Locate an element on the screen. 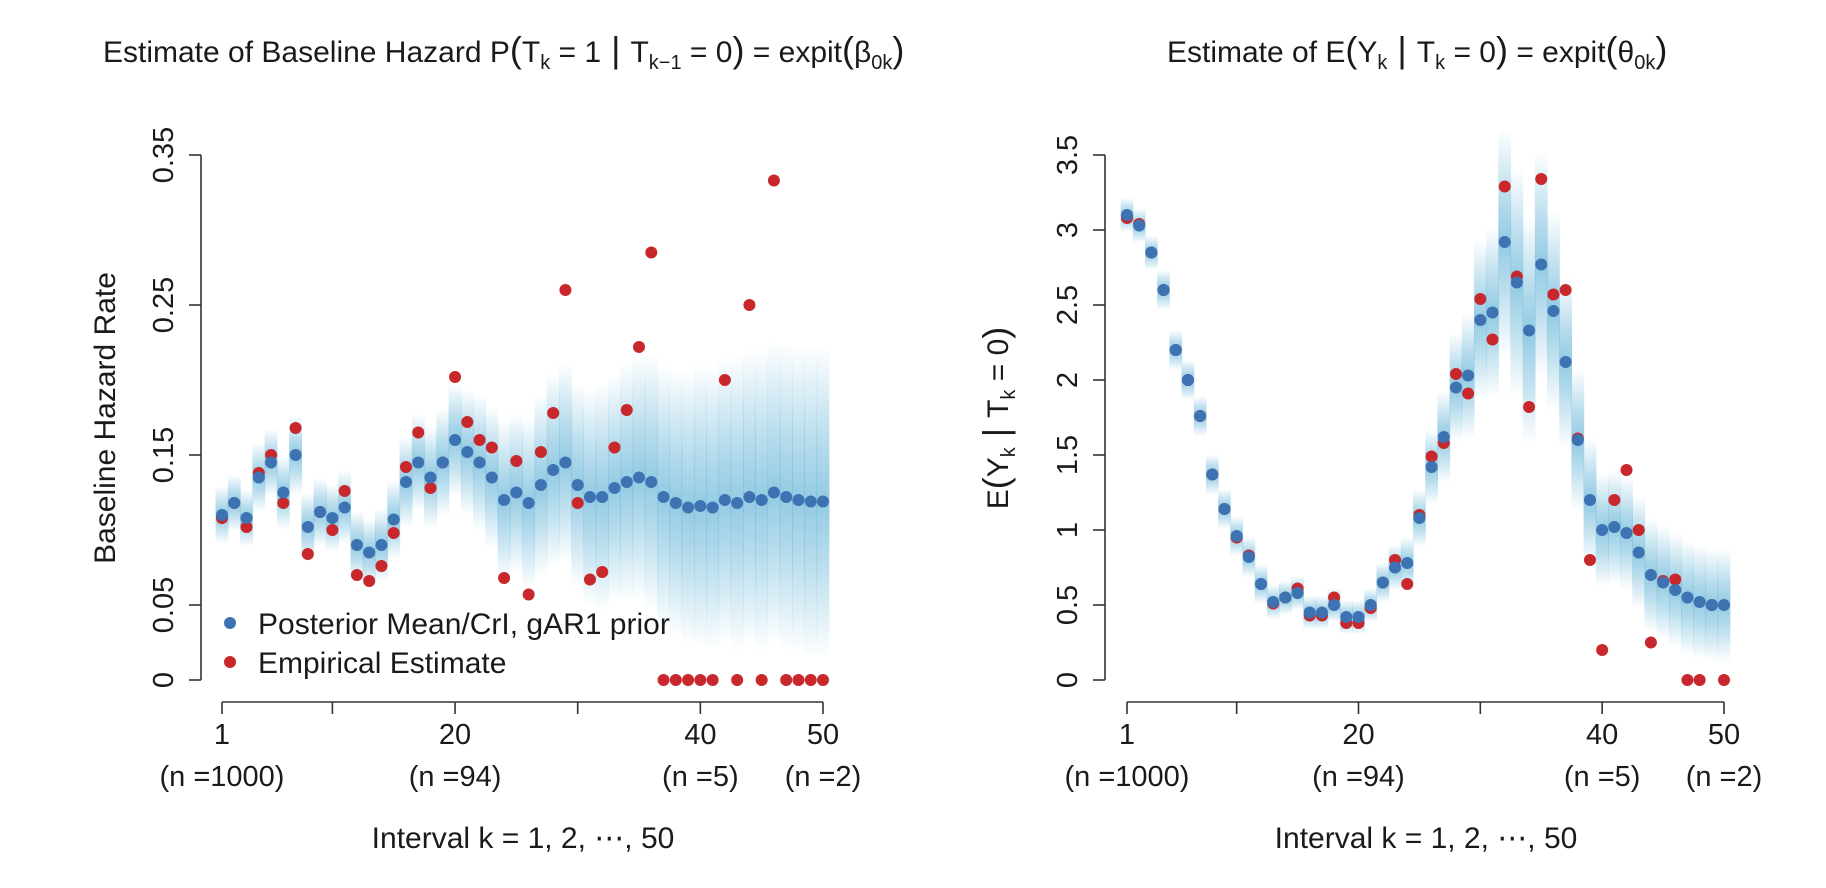 The height and width of the screenshot is (888, 1826). x-tick-label: 20 is located at coordinates (1358, 735).